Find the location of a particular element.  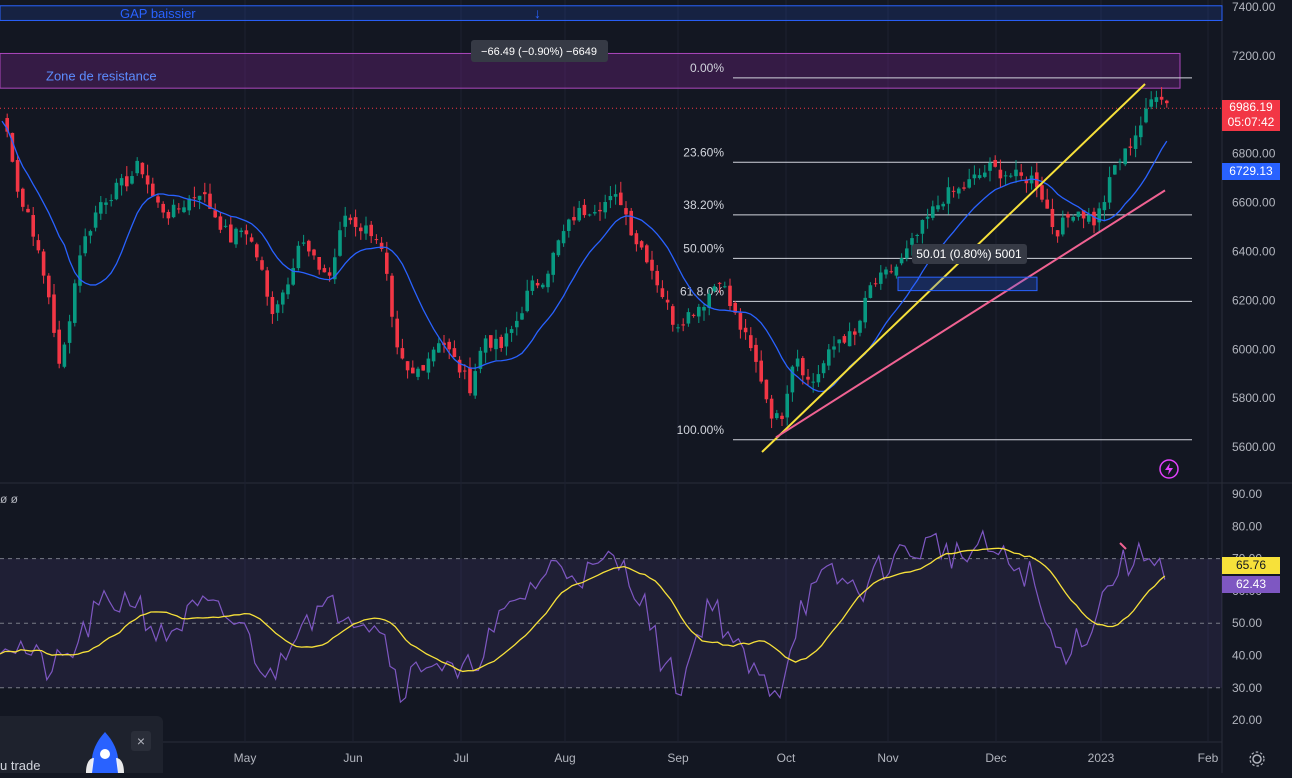

indicator-label: ø ø is located at coordinates (9, 499).